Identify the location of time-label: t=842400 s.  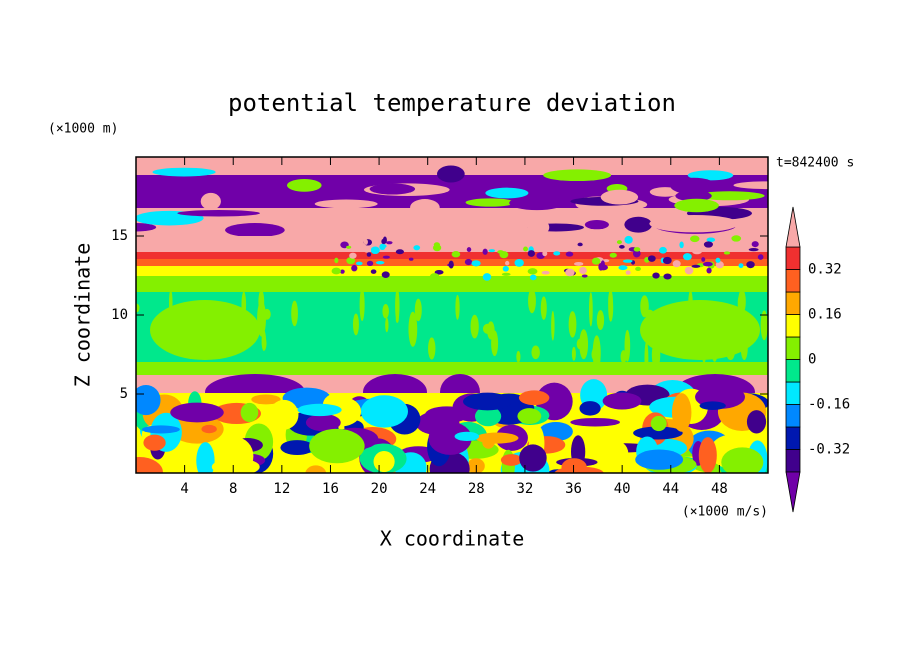
(815, 163).